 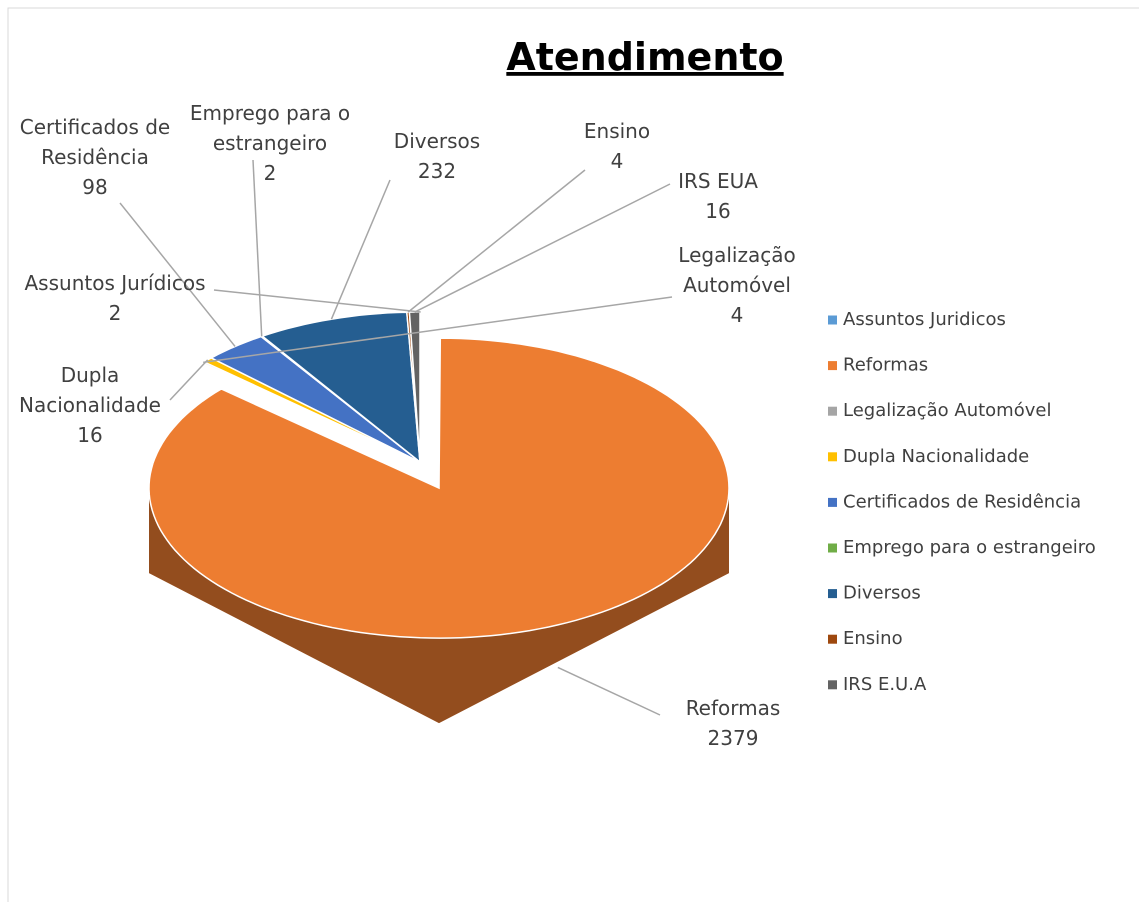 I want to click on data-label-value: 98, so click(x=95, y=187).